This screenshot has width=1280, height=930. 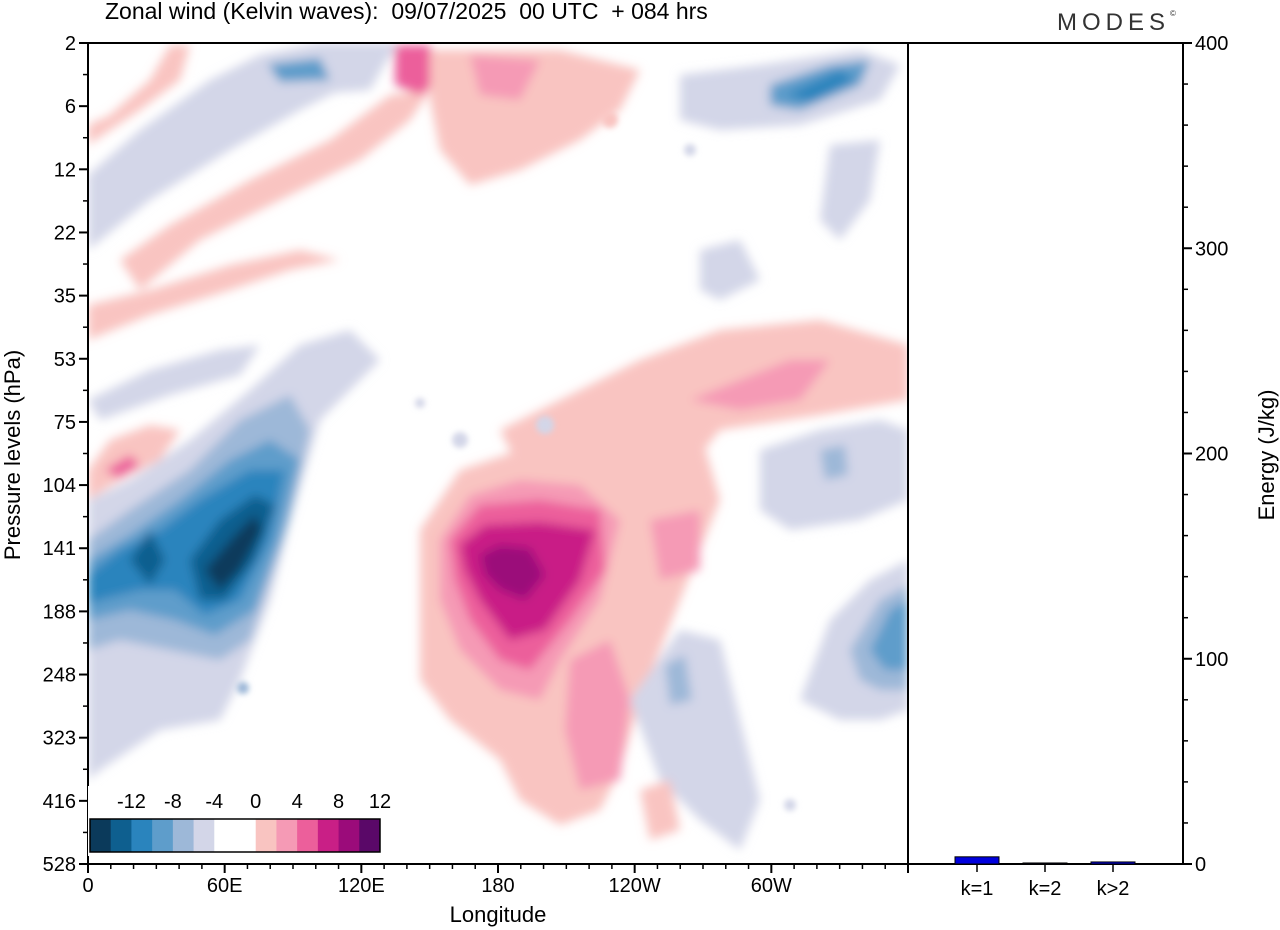 I want to click on energy-bar-k=2, so click(x=1045, y=863).